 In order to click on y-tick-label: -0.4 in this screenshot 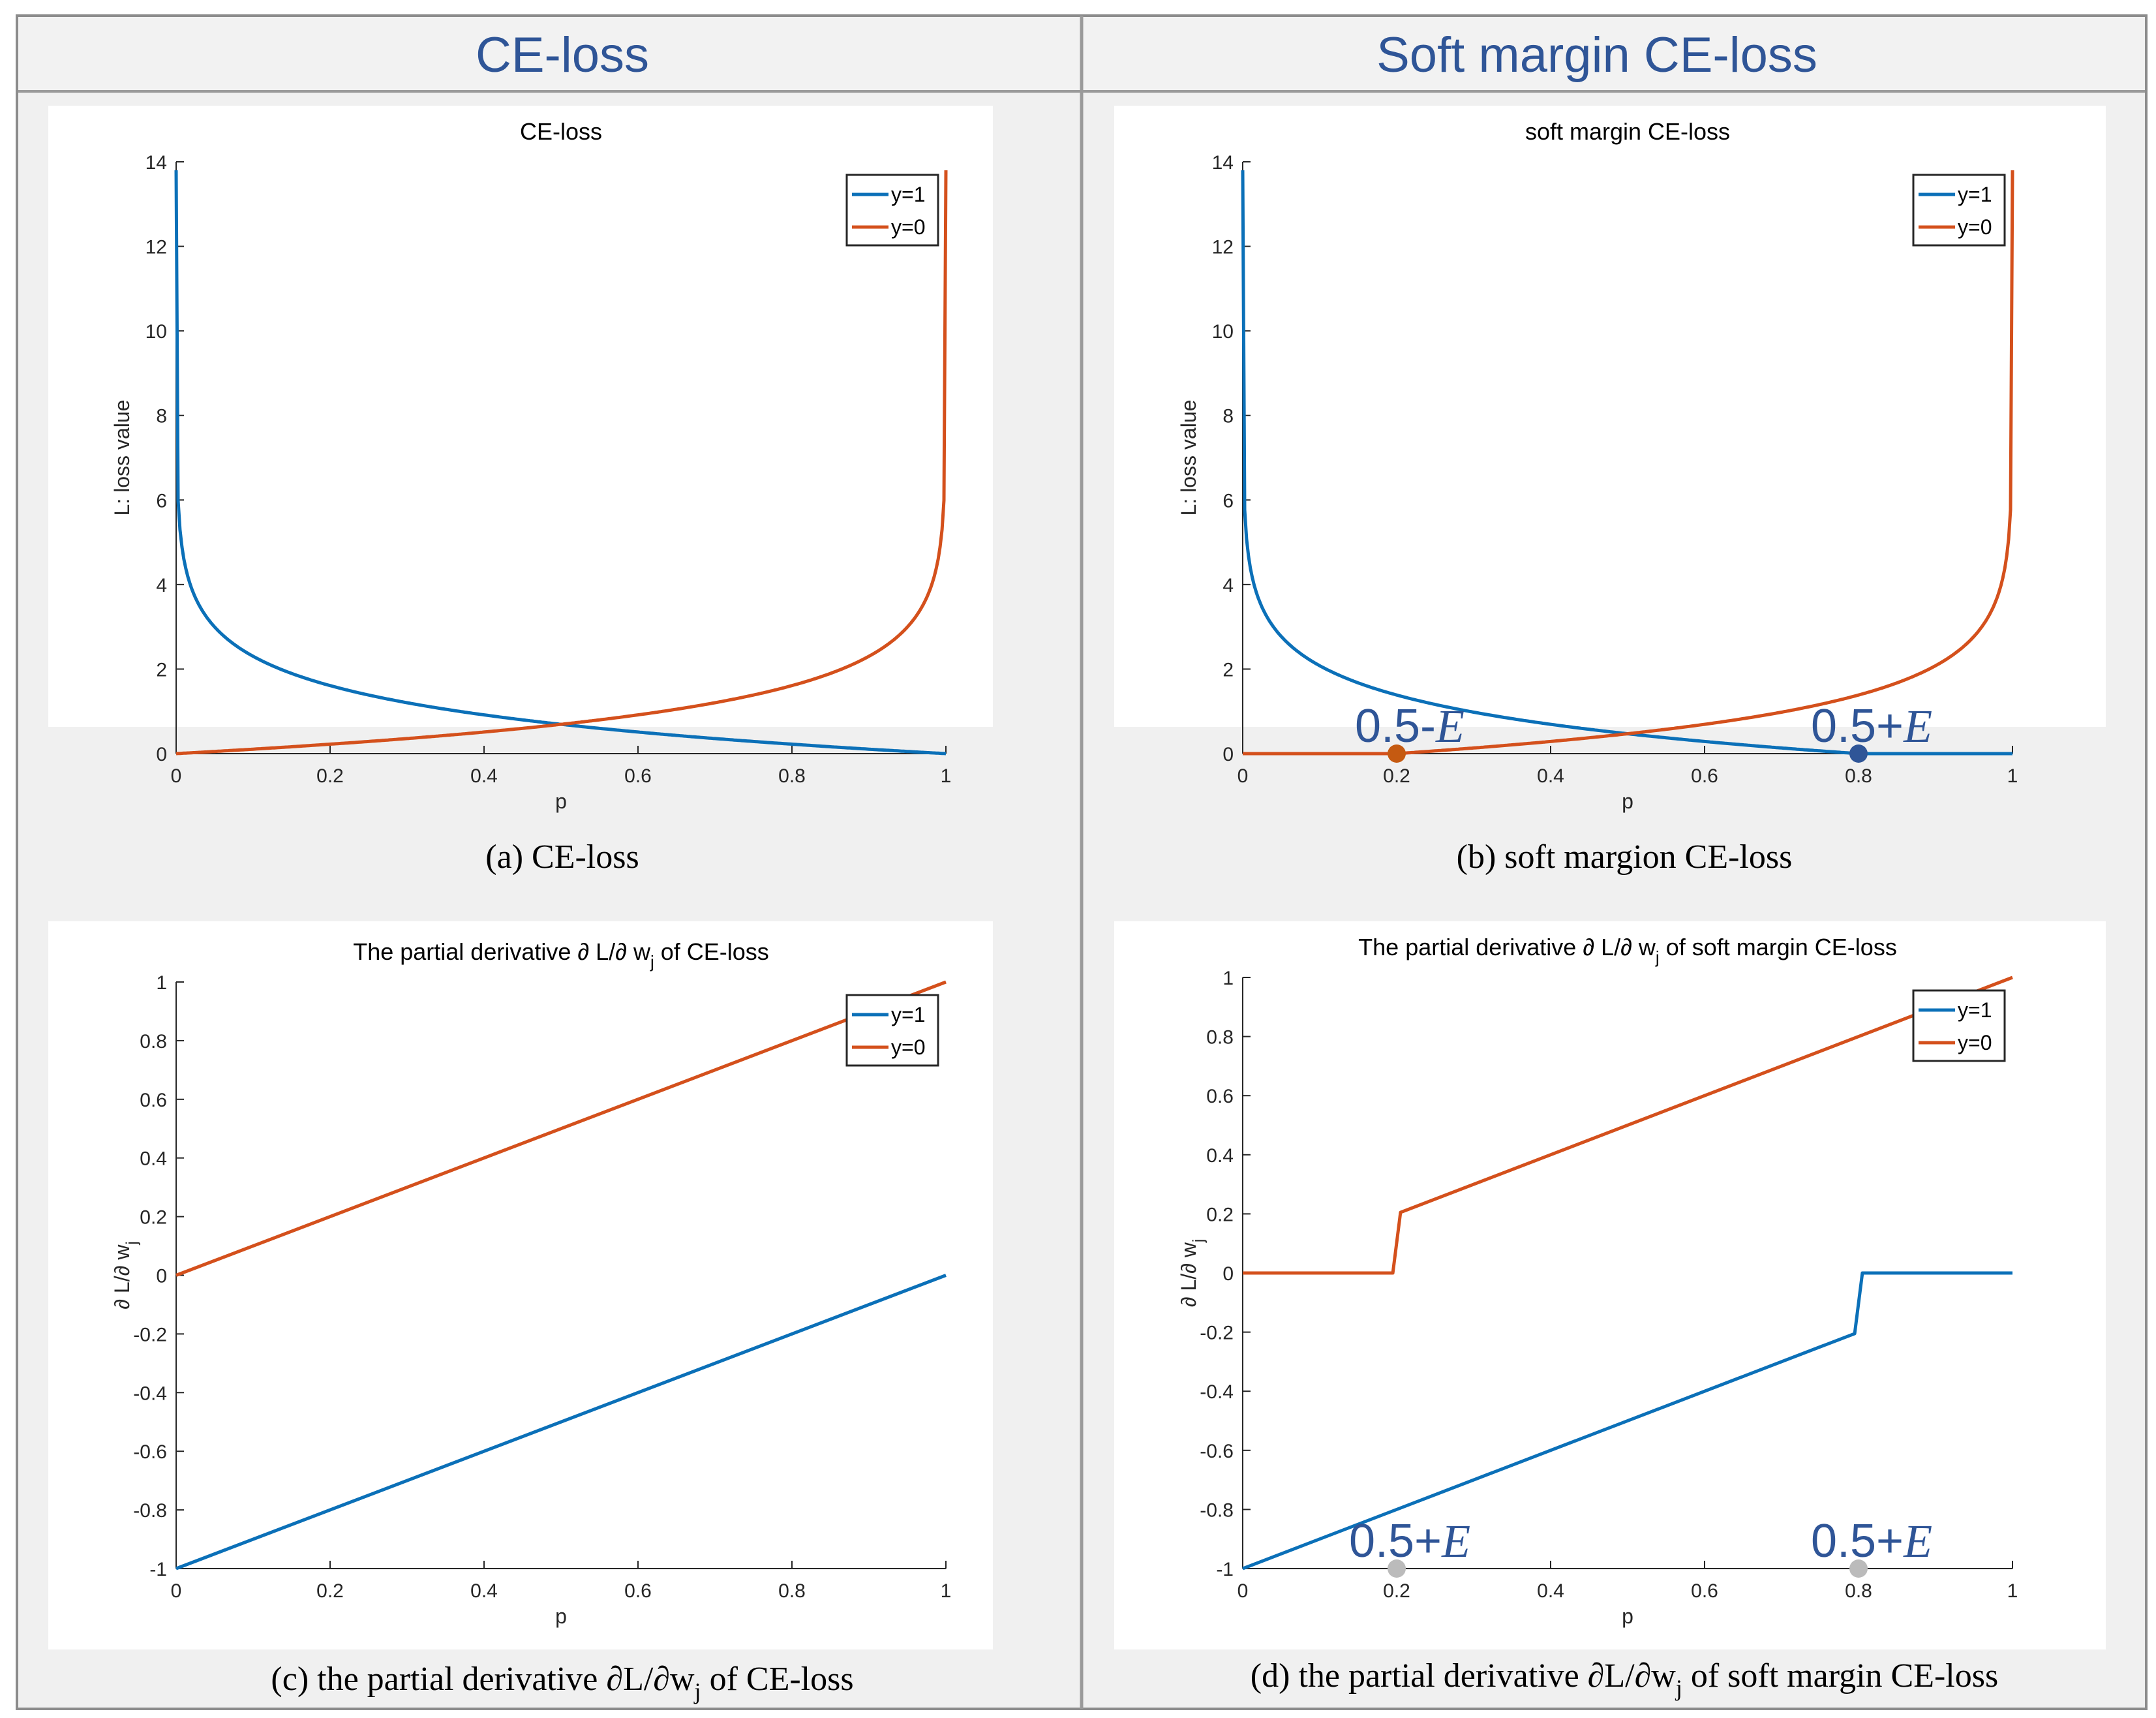, I will do `click(1217, 1392)`.